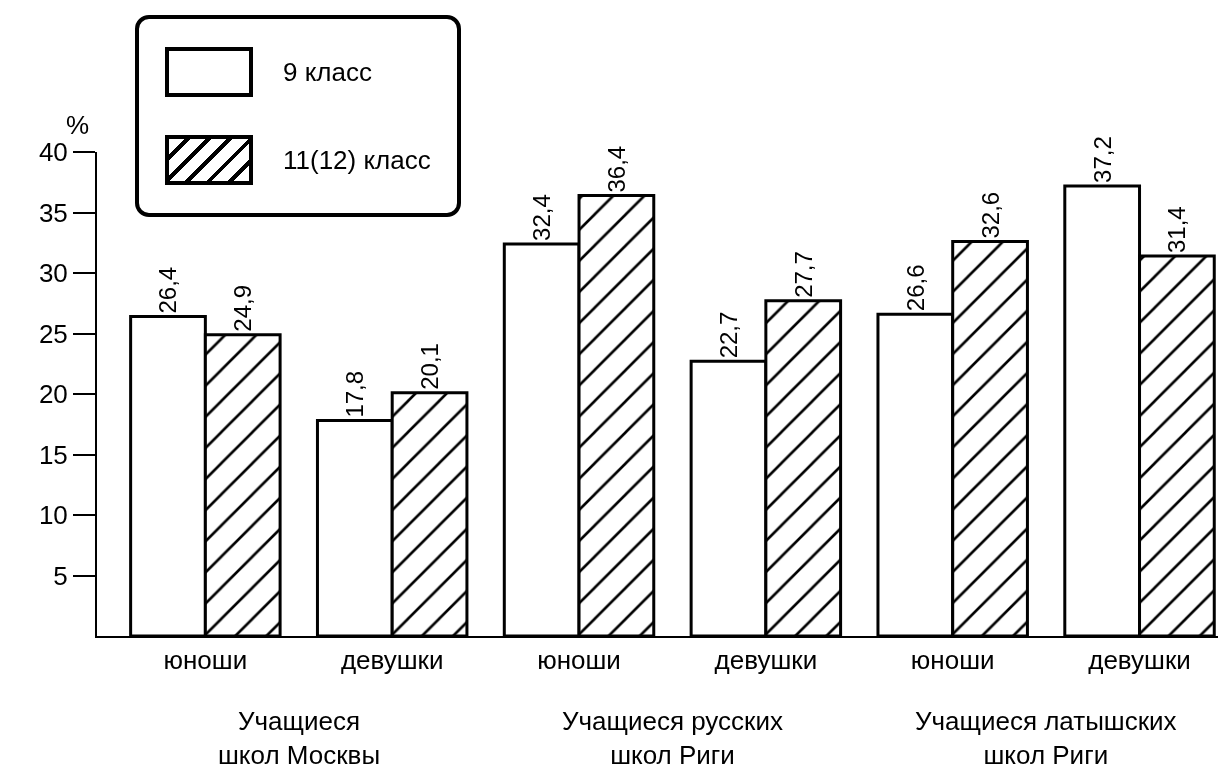 This screenshot has width=1218, height=781. Describe the element at coordinates (803, 274) in the screenshot. I see `data-label: 27,7` at that location.